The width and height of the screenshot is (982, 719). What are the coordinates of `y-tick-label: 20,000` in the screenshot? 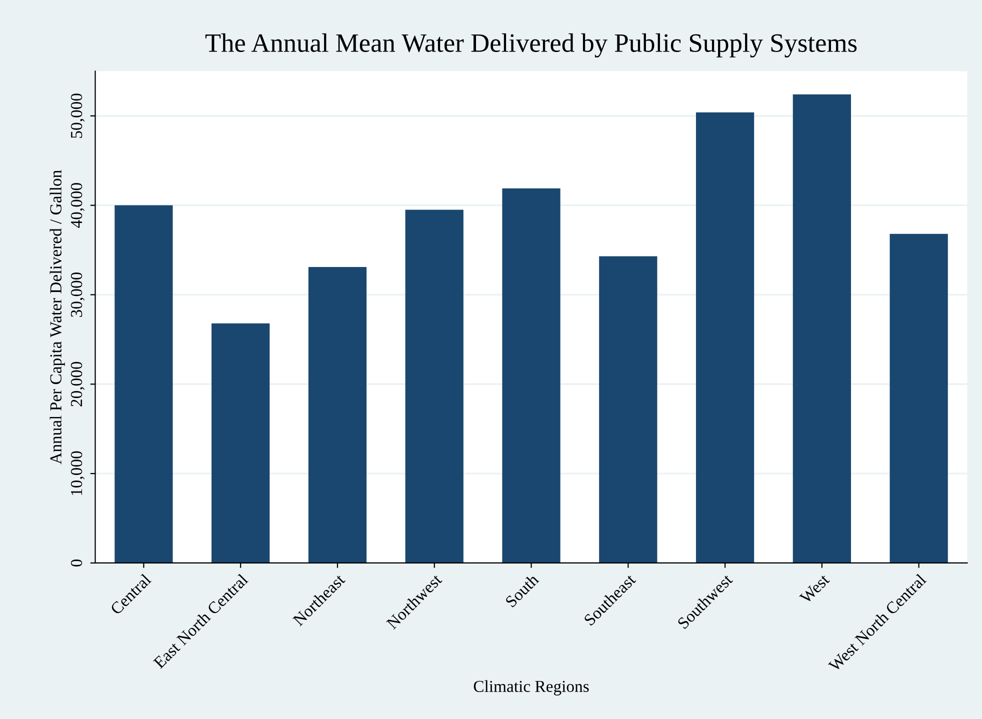 It's located at (77, 384).